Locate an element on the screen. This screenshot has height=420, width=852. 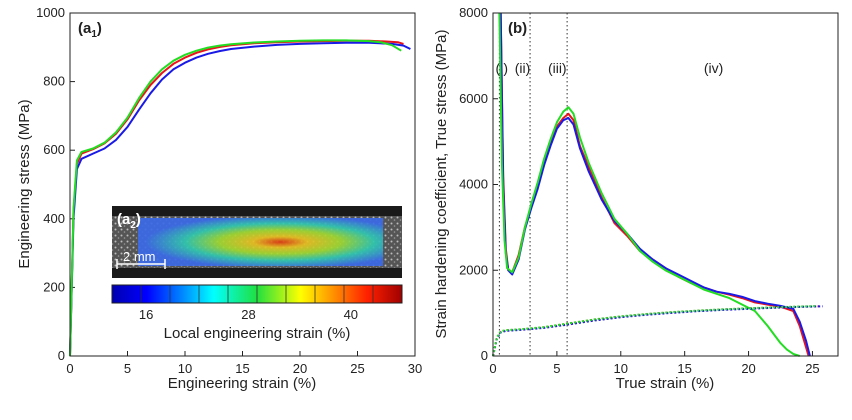
scale-bar-label: 2 mm is located at coordinates (139, 256).